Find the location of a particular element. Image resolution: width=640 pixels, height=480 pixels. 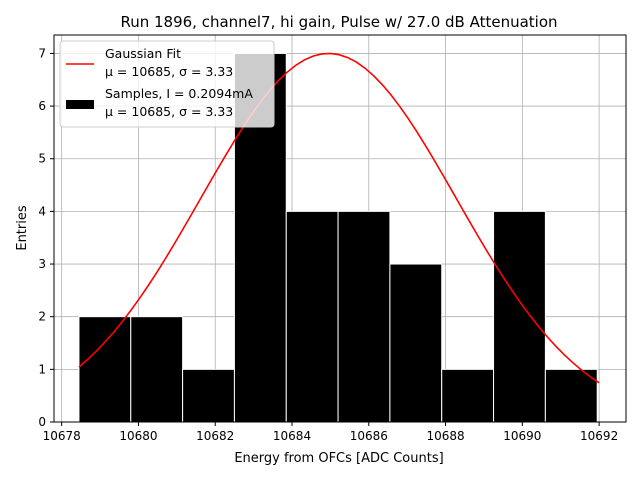

y-tick-label: 1 is located at coordinates (42, 369).